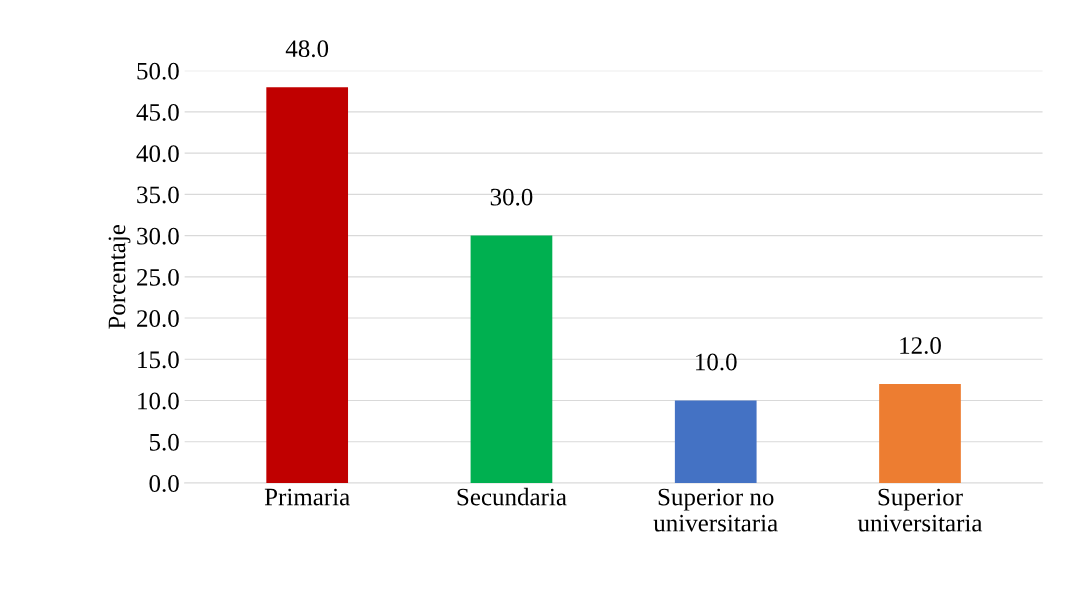  What do you see at coordinates (158, 277) in the screenshot?
I see `y-tick-label: 25.0` at bounding box center [158, 277].